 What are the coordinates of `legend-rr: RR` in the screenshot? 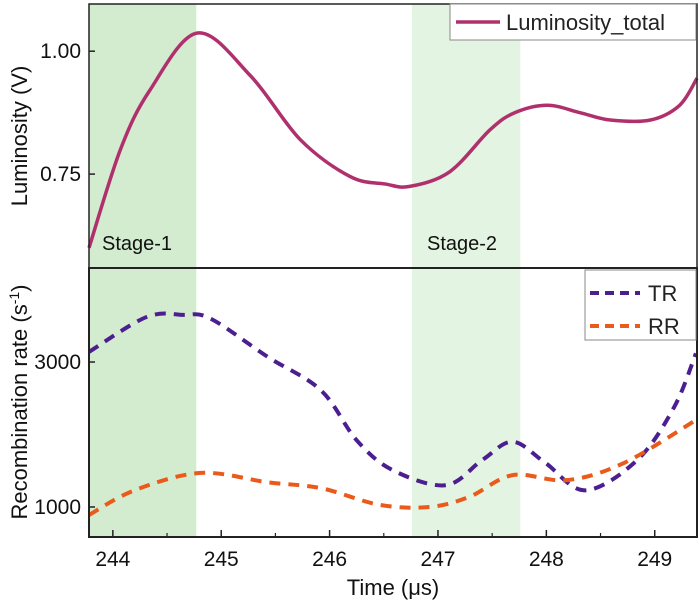 It's located at (664, 326).